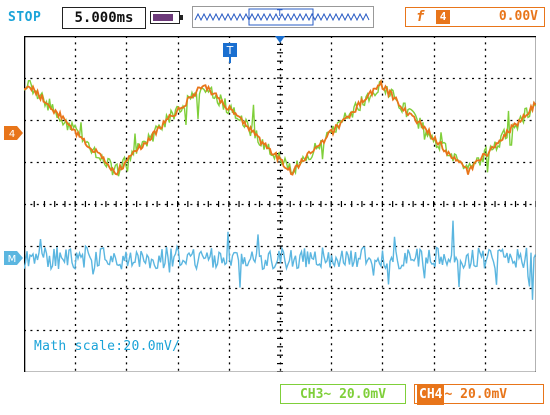  Describe the element at coordinates (476, 394) in the screenshot. I see `ch4-scale-value: ~ 20.0mV` at that location.